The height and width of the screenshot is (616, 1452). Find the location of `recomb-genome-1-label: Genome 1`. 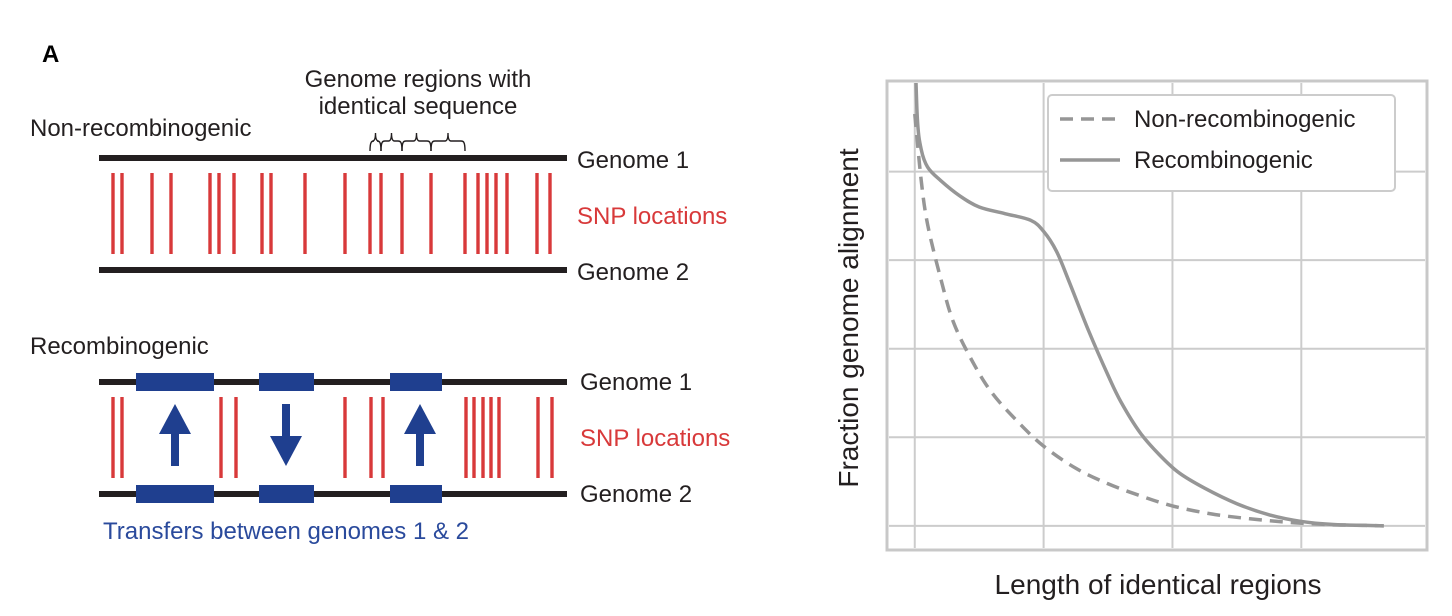

recomb-genome-1-label: Genome 1 is located at coordinates (636, 382).